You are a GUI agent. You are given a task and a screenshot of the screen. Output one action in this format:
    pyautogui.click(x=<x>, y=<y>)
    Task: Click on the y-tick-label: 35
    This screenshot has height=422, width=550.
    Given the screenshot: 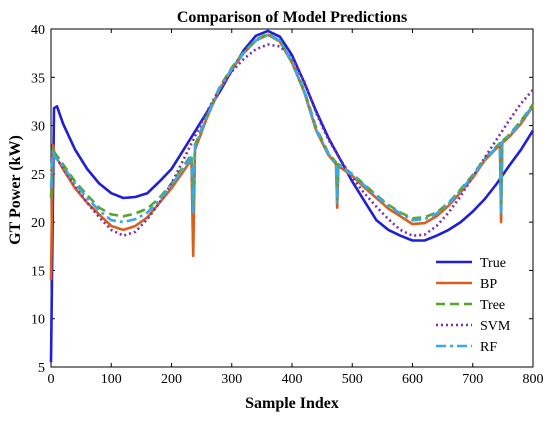 What is the action you would take?
    pyautogui.click(x=38, y=78)
    